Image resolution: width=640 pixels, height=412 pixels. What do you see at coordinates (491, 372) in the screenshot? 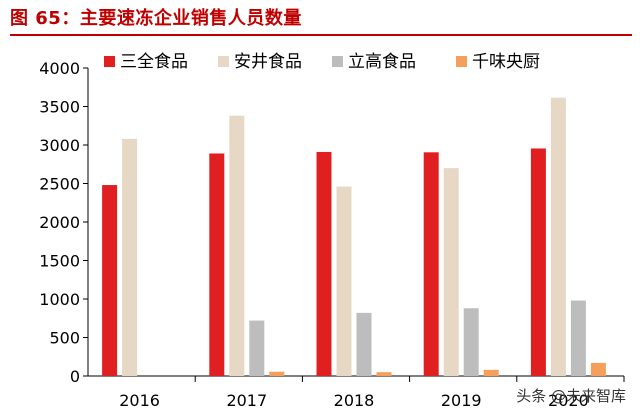
I see `bar-千味央厨-2019` at bounding box center [491, 372].